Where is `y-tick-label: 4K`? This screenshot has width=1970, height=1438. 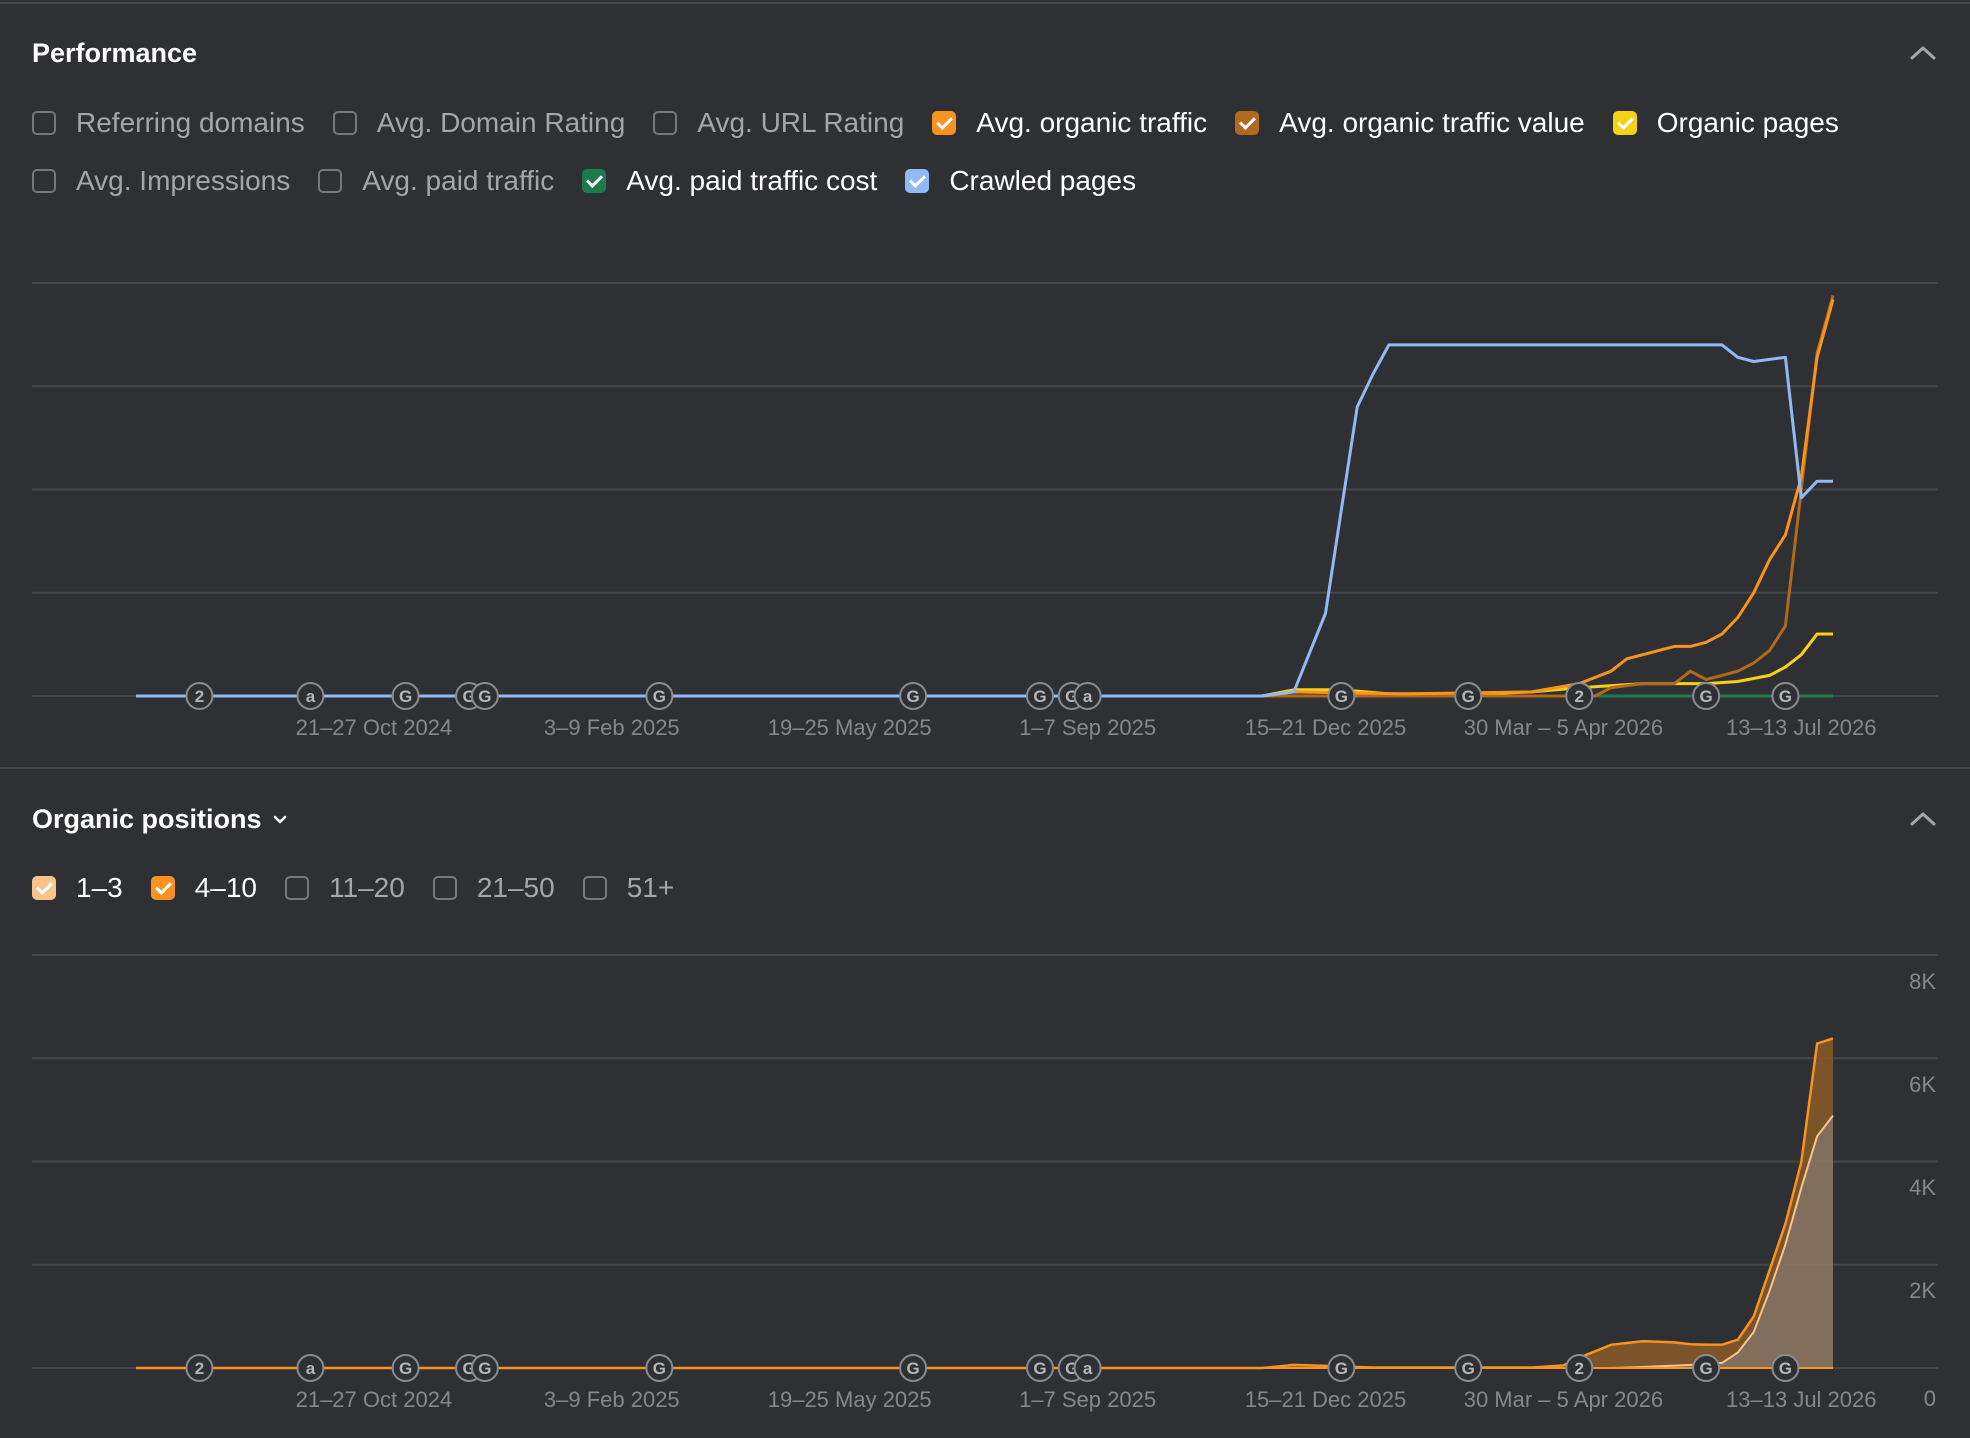 y-tick-label: 4K is located at coordinates (1922, 1187).